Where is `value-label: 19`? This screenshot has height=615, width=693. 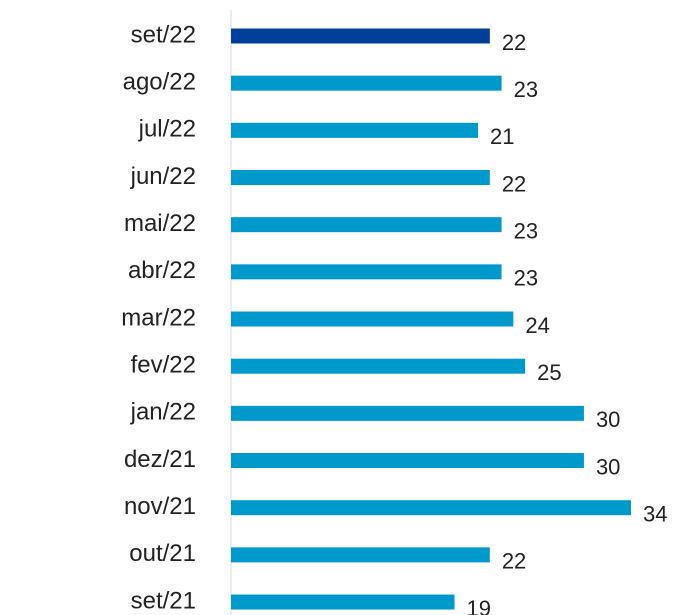
value-label: 19 is located at coordinates (479, 605).